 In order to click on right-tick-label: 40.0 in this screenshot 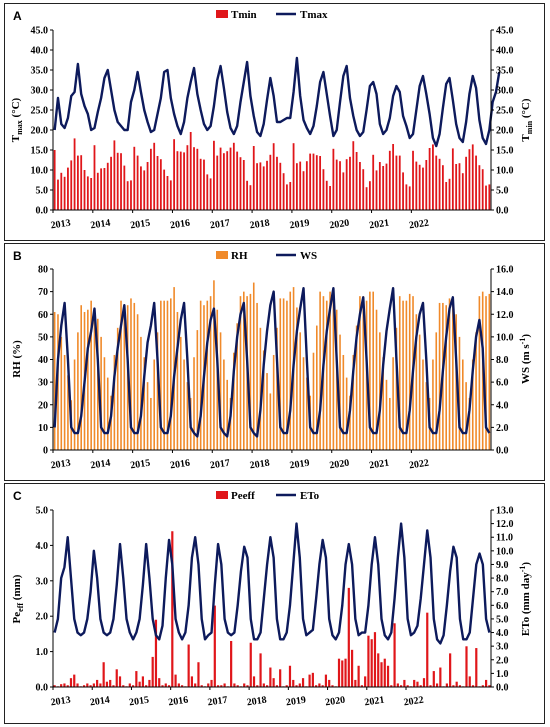, I will do `click(505, 51)`.